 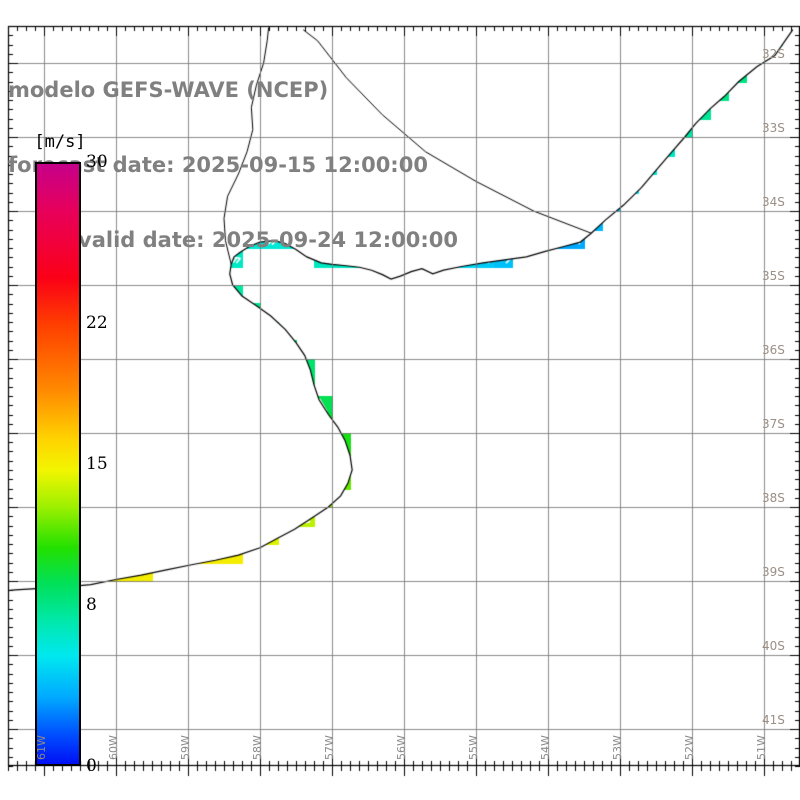 I want to click on colorbar-unit-label: [m/s], so click(x=60, y=142).